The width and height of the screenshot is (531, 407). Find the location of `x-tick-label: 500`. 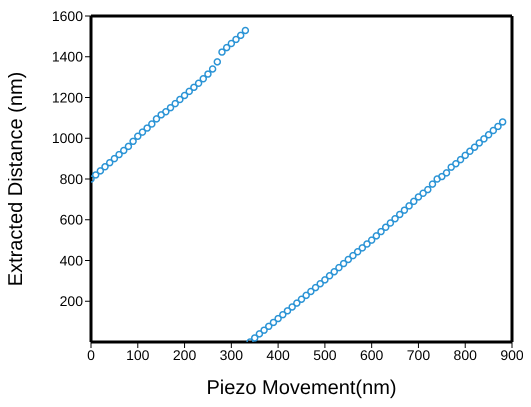

x-tick-label: 500 is located at coordinates (325, 354).